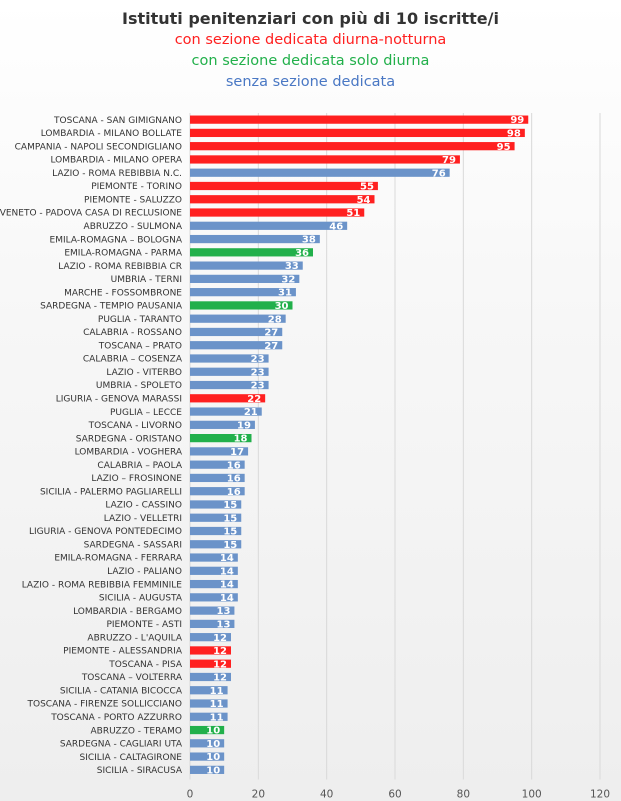 Image resolution: width=621 pixels, height=801 pixels. I want to click on category-label: EMILA-ROMAGNA - FERRARA, so click(118, 559).